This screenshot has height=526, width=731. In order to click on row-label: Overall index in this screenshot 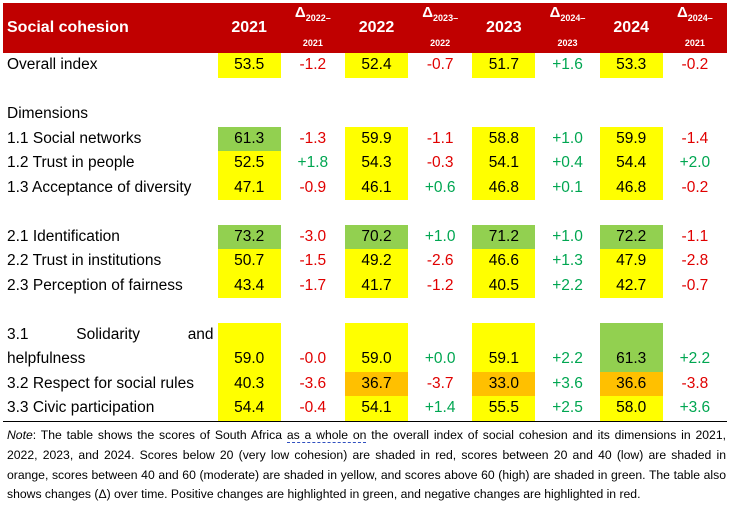, I will do `click(52, 65)`.